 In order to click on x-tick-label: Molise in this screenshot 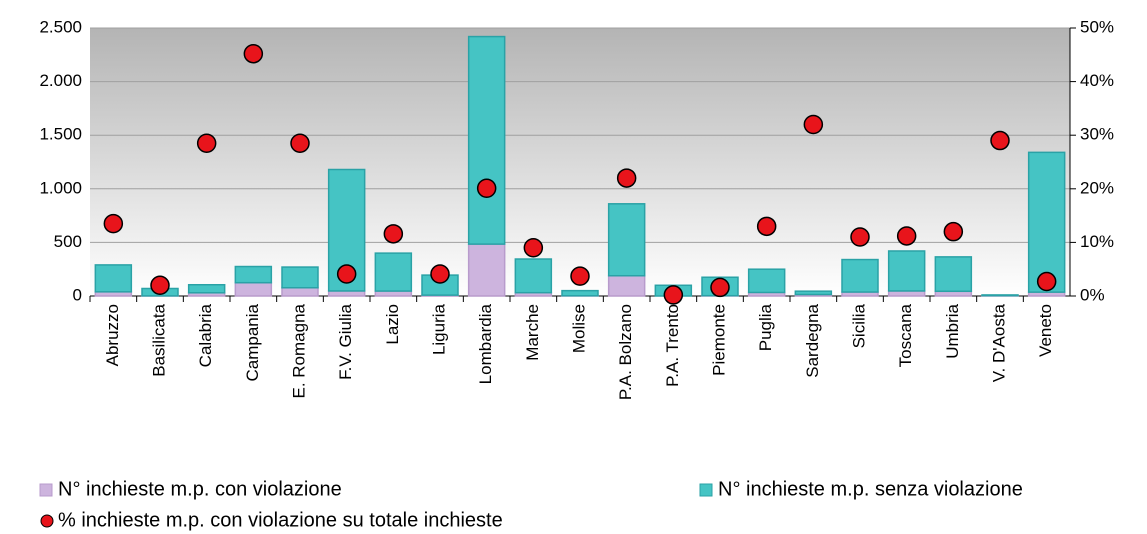, I will do `click(578, 328)`.